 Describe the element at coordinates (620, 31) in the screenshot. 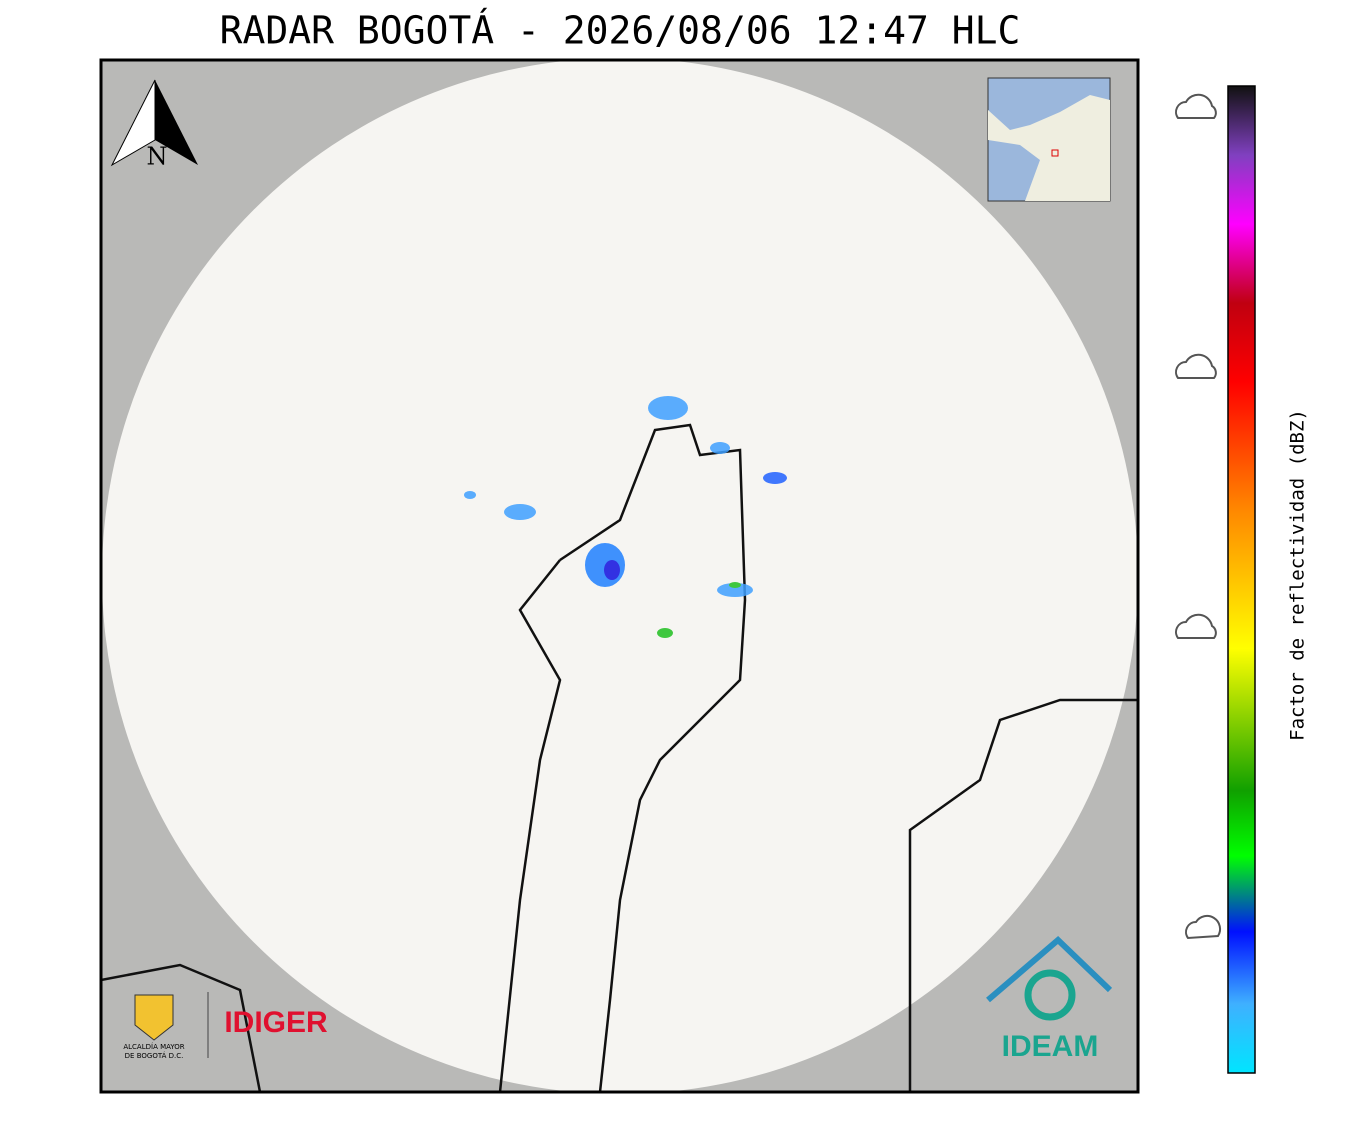

I see `title: RADAR BOGOTÁ - 2026/08/06 12:47 HLC` at that location.